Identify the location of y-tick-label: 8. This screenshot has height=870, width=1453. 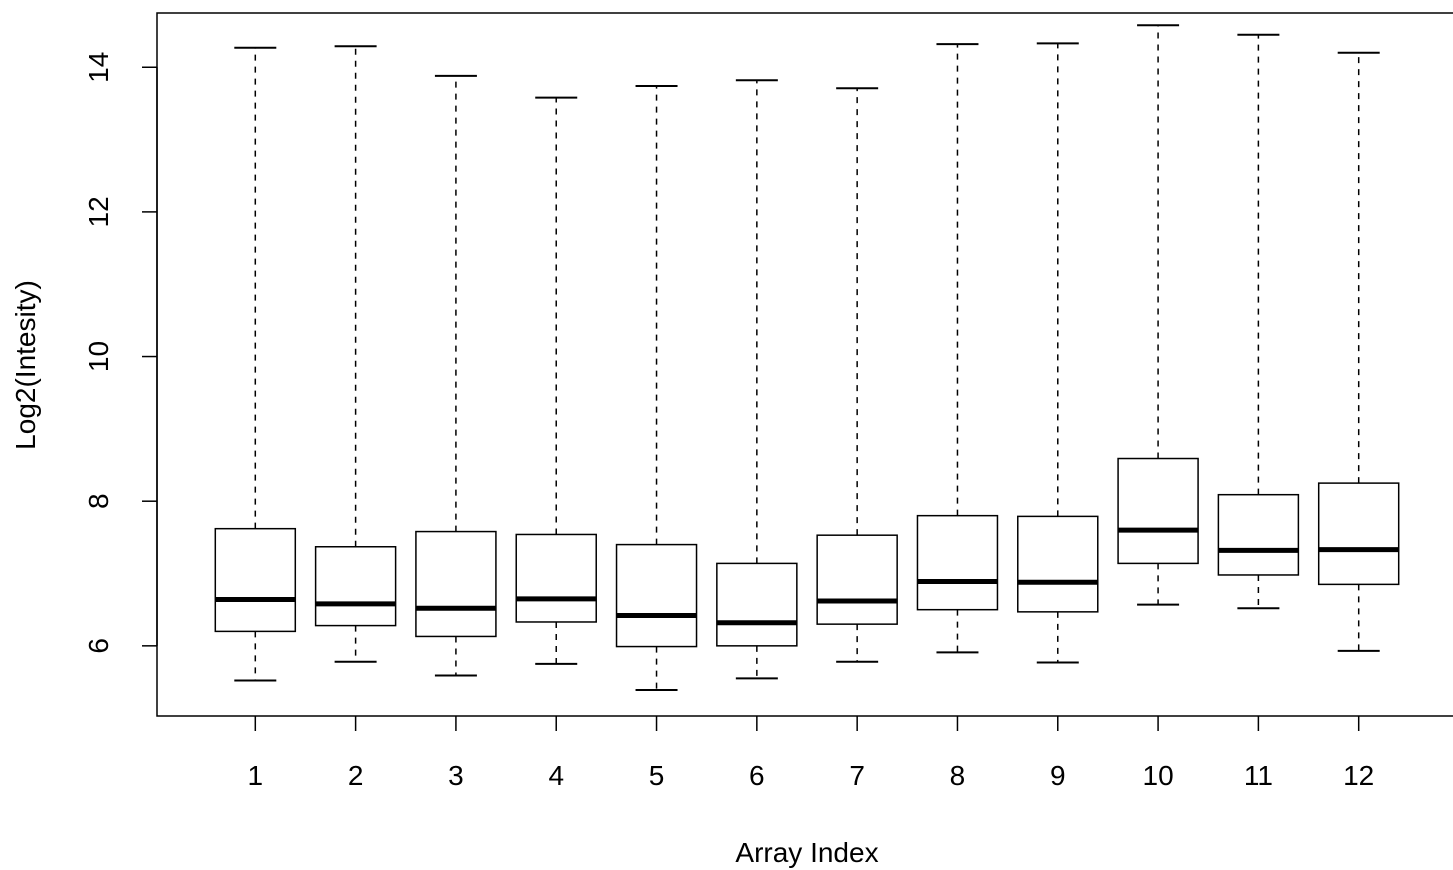
(98, 501).